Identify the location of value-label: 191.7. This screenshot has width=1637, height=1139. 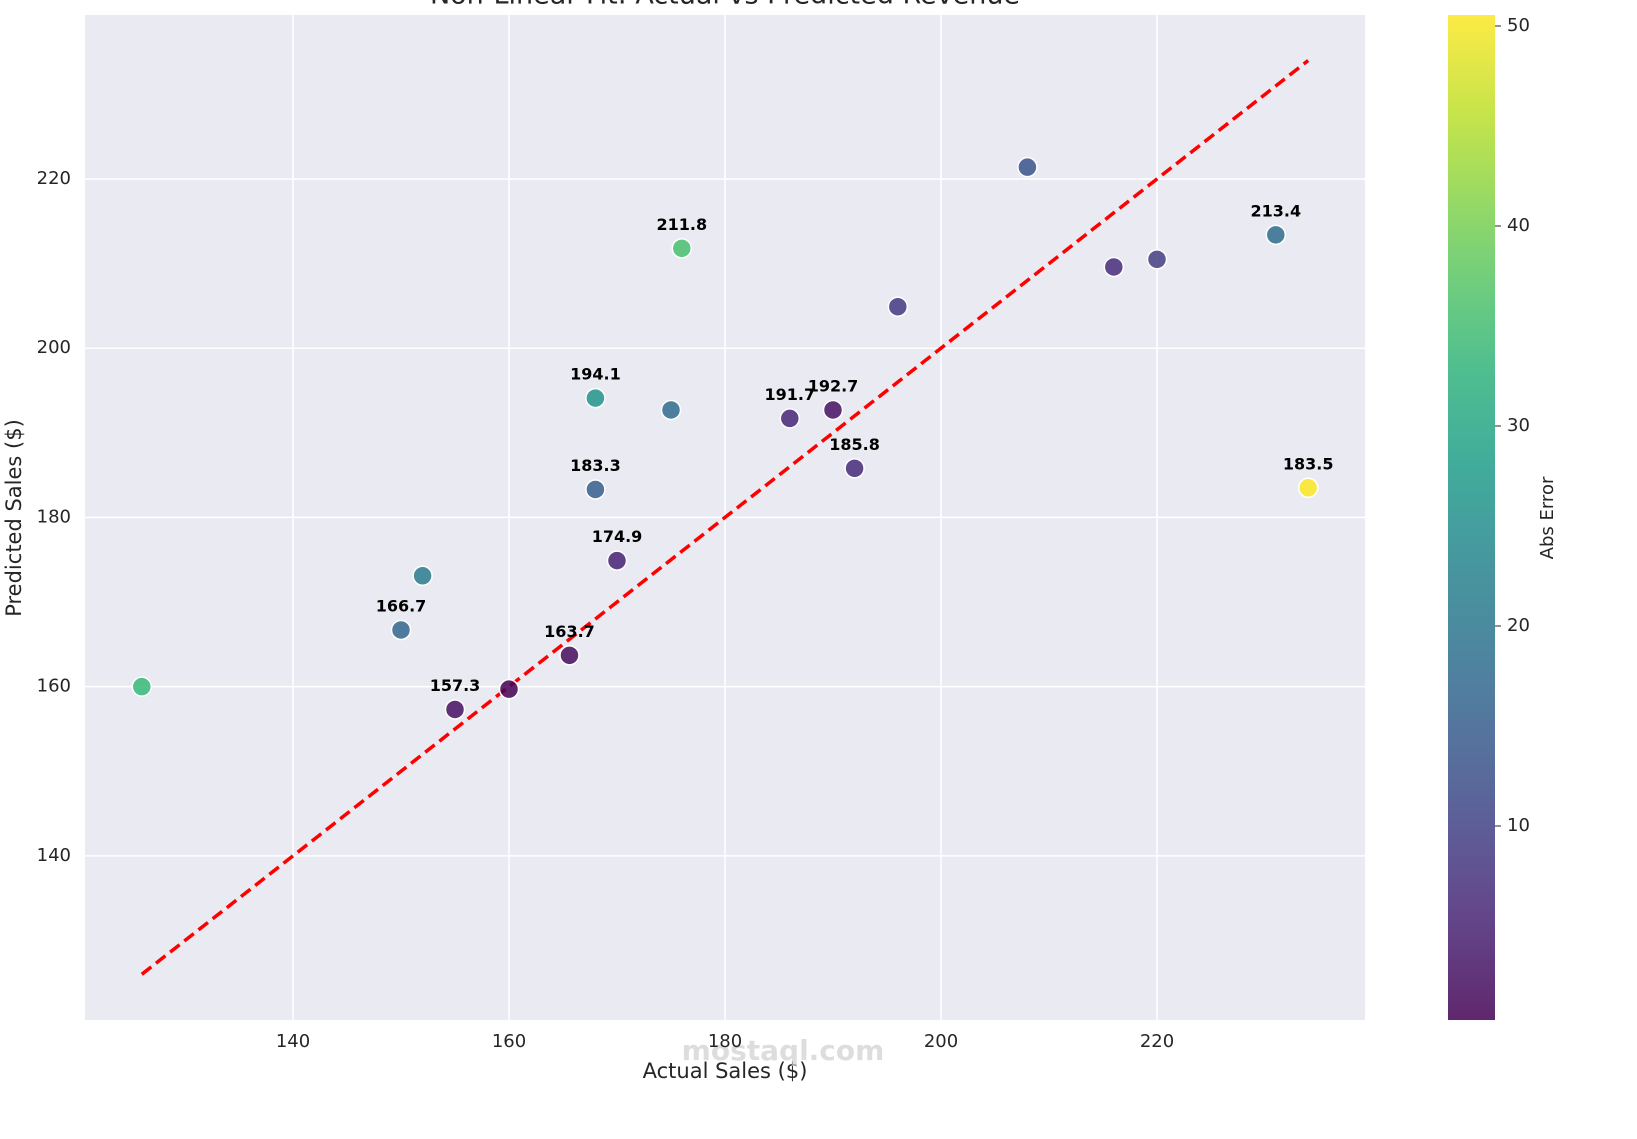
(789, 394).